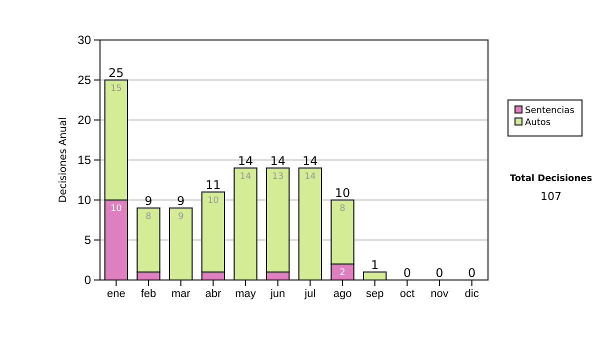  Describe the element at coordinates (85, 79) in the screenshot. I see `y-tick-label: 25` at that location.